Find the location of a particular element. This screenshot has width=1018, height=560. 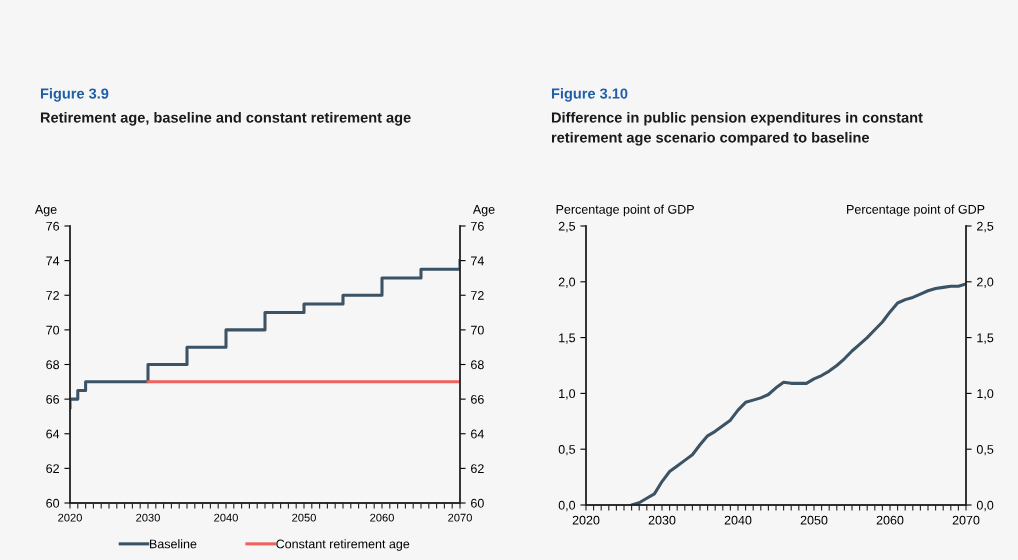

y-tick-label: 66 is located at coordinates (53, 399).